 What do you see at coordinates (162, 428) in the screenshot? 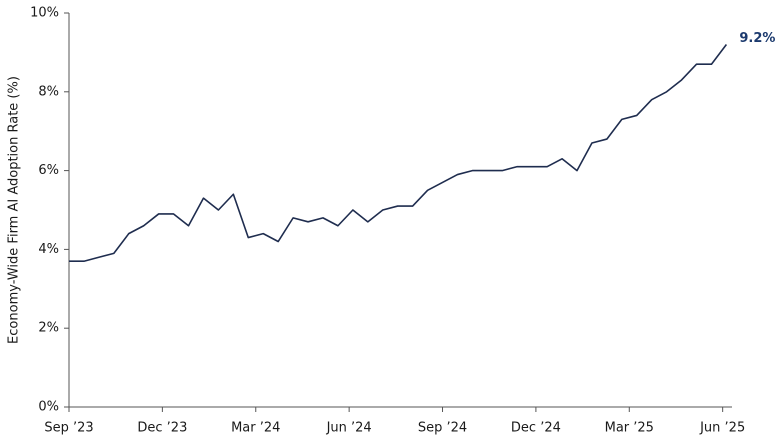
I see `x-tick-label: Dec ’23` at bounding box center [162, 428].